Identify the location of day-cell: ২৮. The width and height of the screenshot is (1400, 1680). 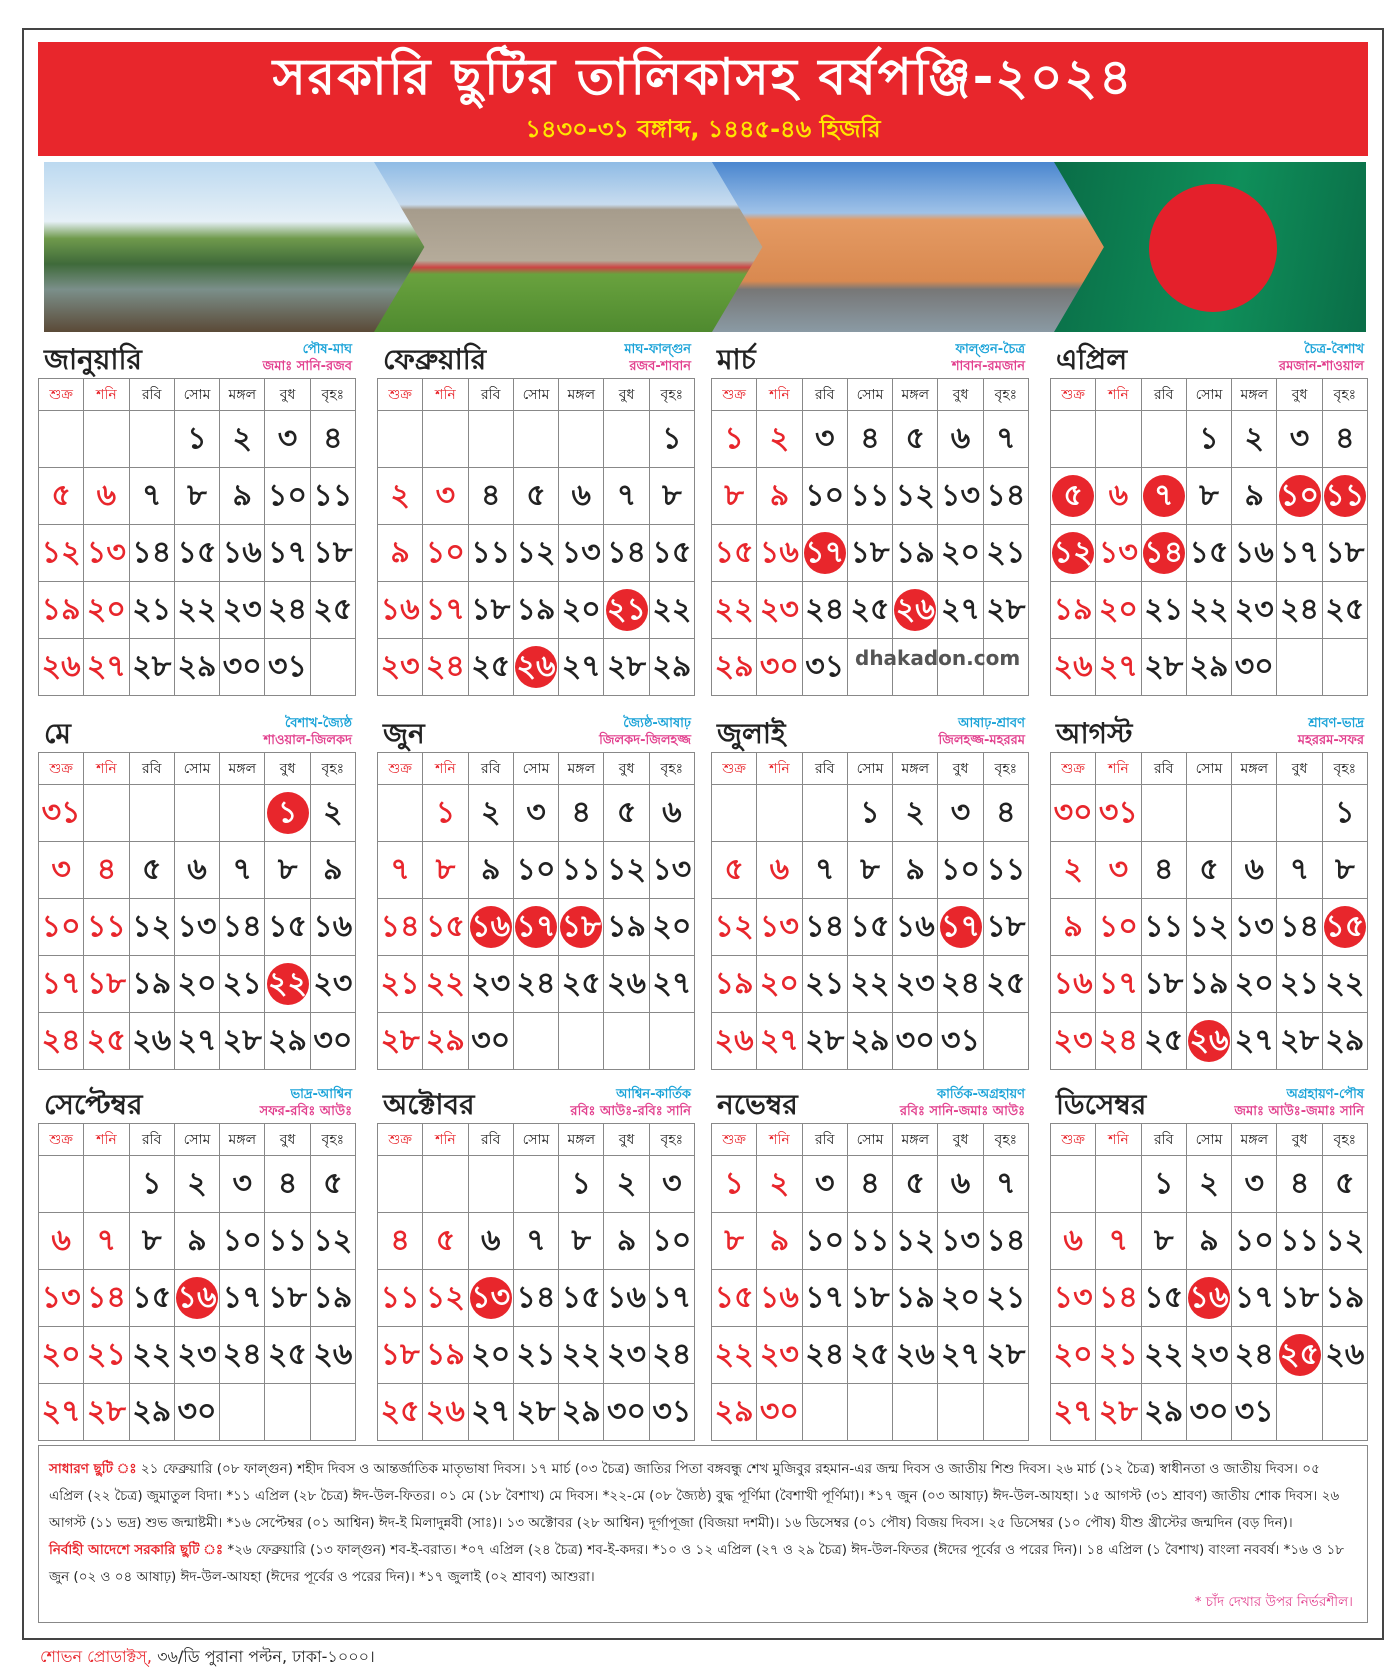
(1006, 610).